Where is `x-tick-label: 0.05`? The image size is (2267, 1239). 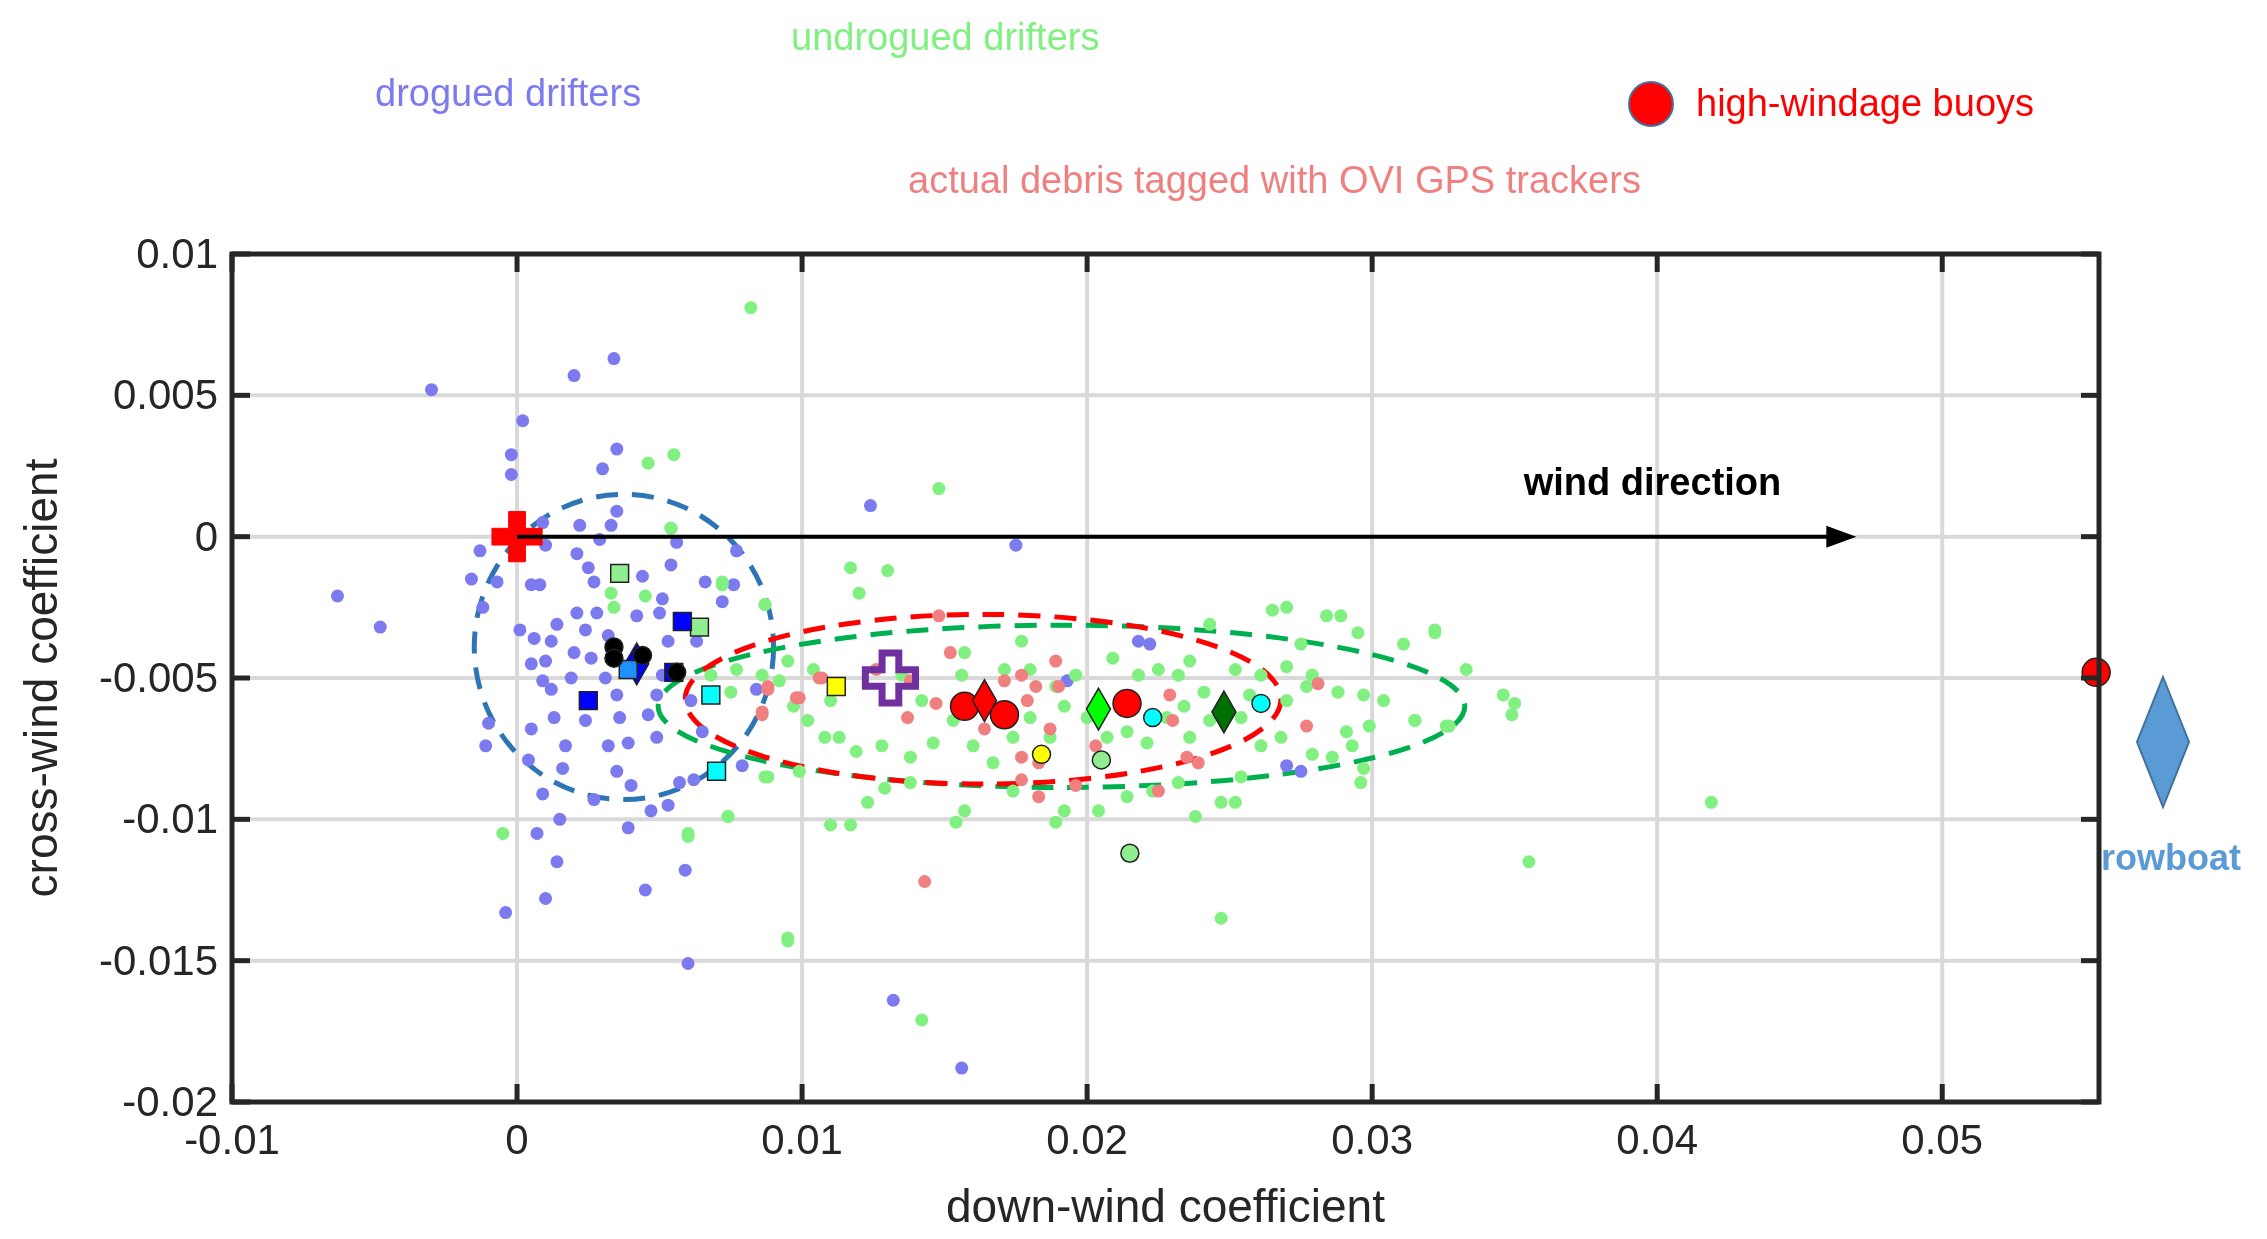
x-tick-label: 0.05 is located at coordinates (1942, 1139).